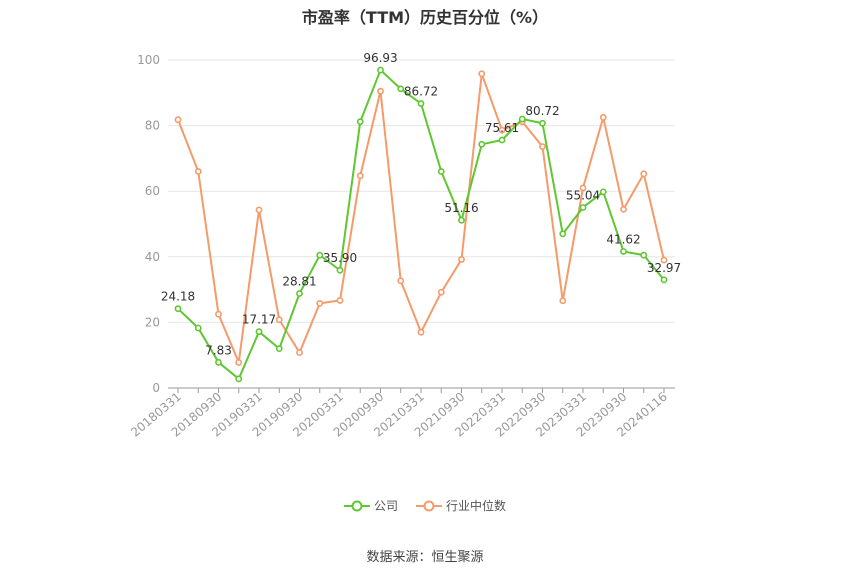 Image resolution: width=850 pixels, height=575 pixels. Describe the element at coordinates (425, 557) in the screenshot. I see `data-source: 数据来源：恒生聚源` at that location.